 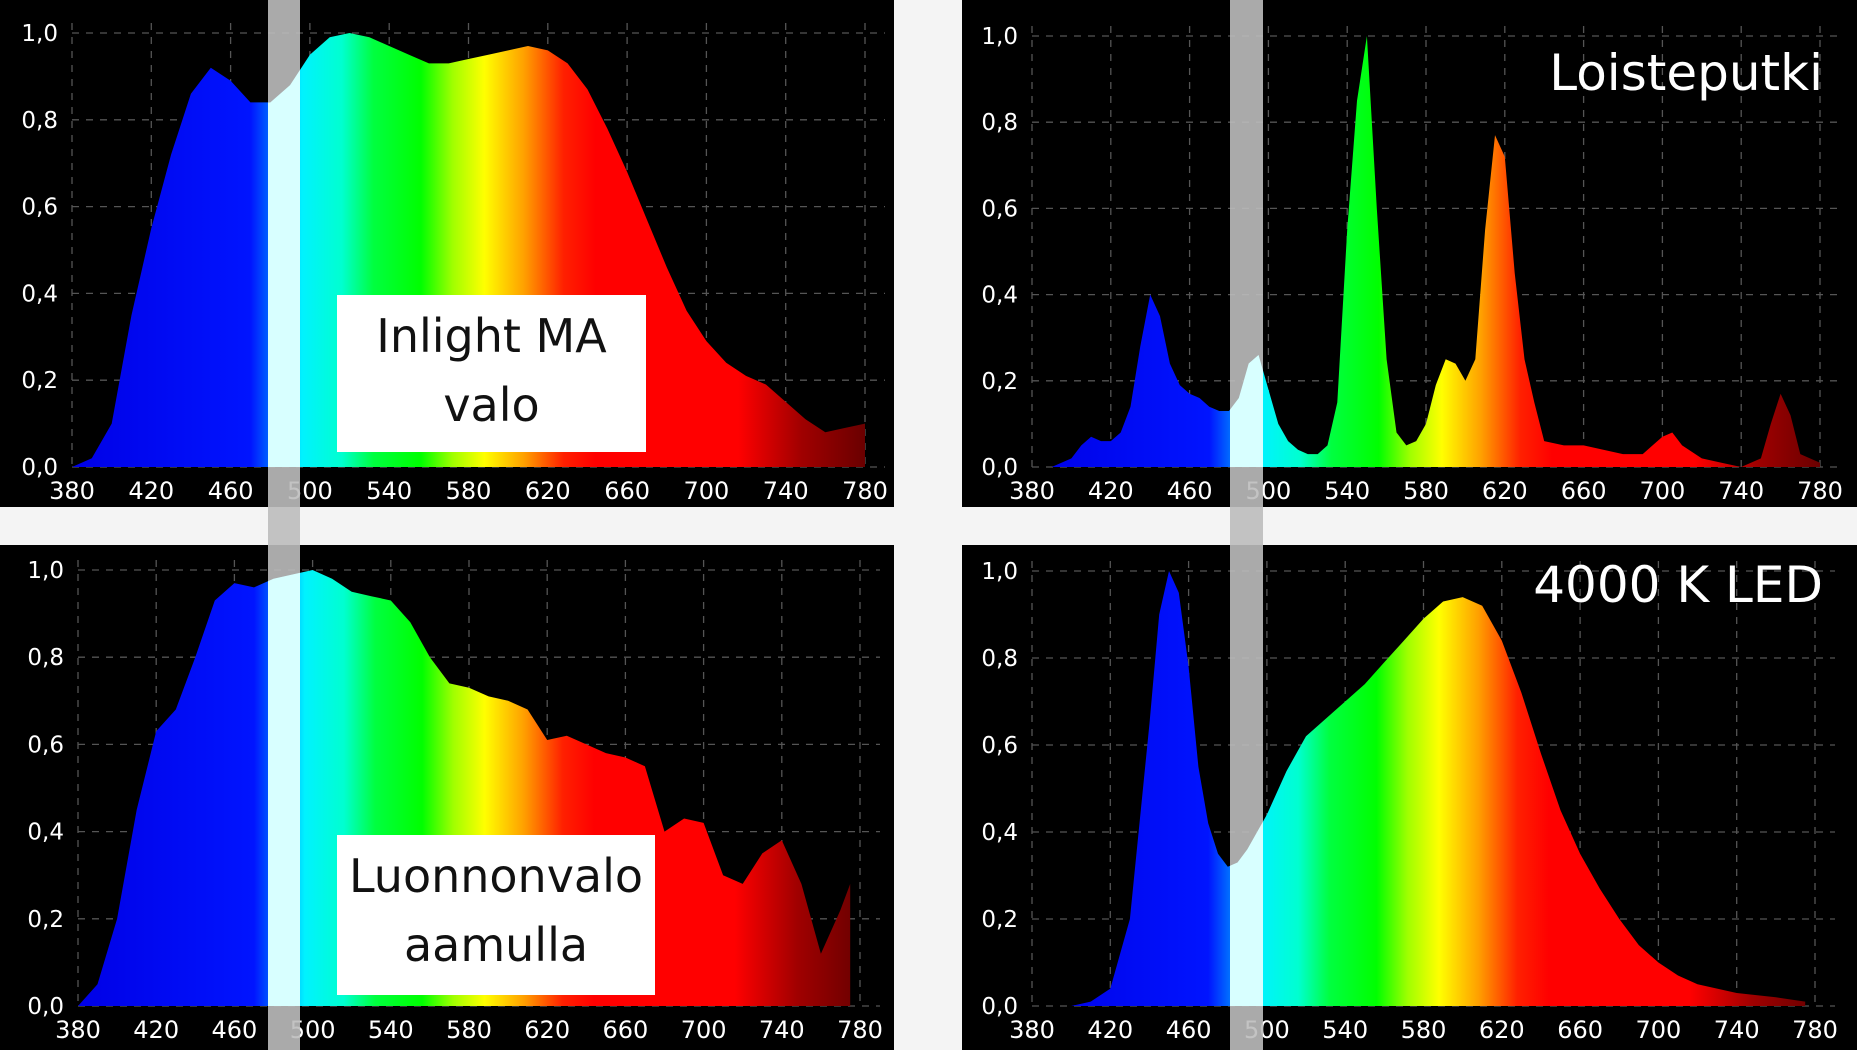 I want to click on series-label: aamulla, so click(x=496, y=945).